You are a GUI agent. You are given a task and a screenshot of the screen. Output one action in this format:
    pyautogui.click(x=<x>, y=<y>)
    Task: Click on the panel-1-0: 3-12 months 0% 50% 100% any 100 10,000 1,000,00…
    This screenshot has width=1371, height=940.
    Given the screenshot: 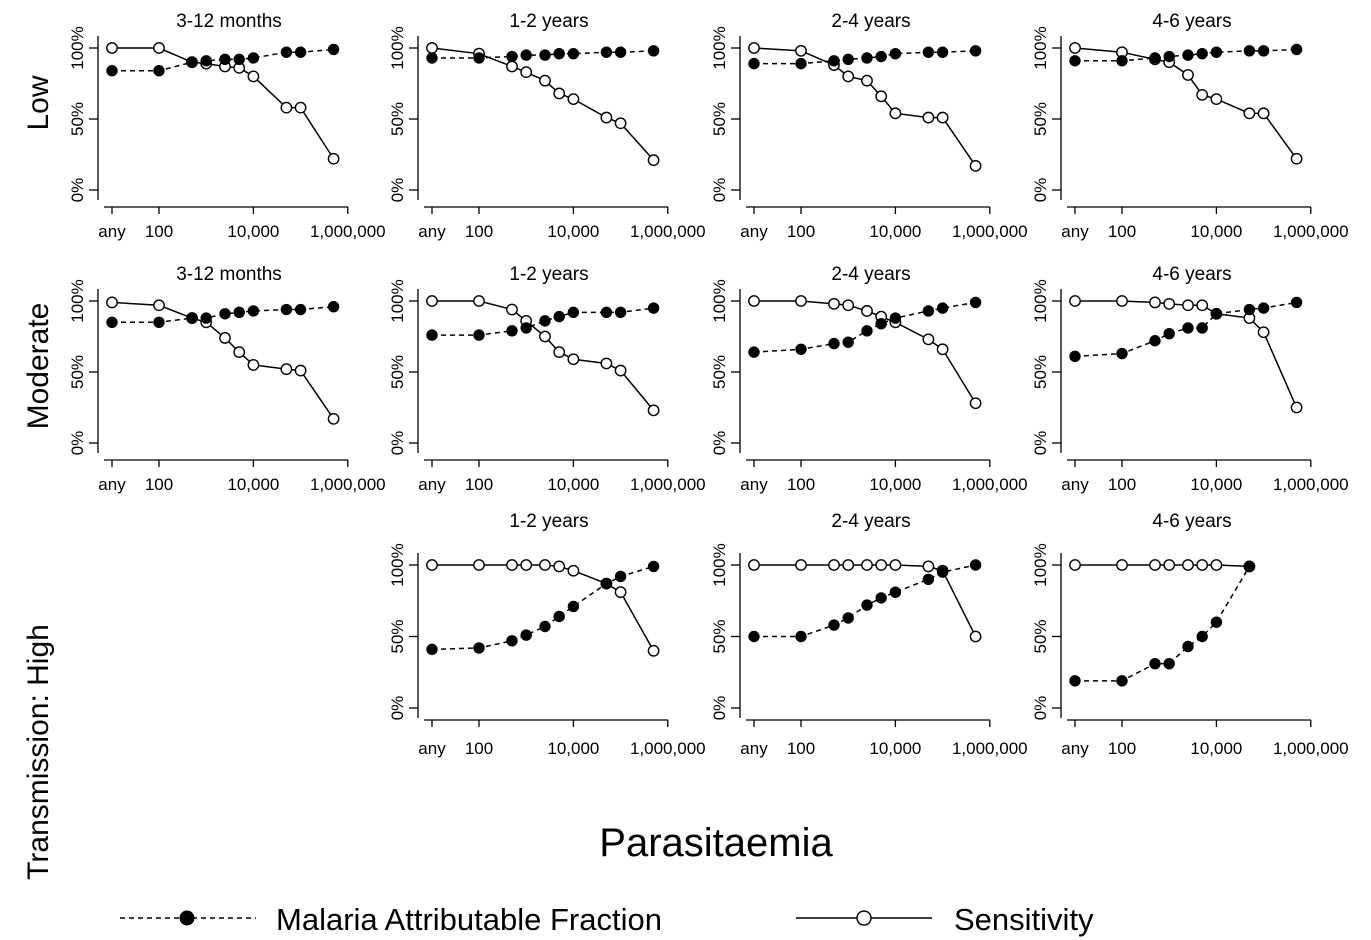 What is the action you would take?
    pyautogui.click(x=227, y=379)
    